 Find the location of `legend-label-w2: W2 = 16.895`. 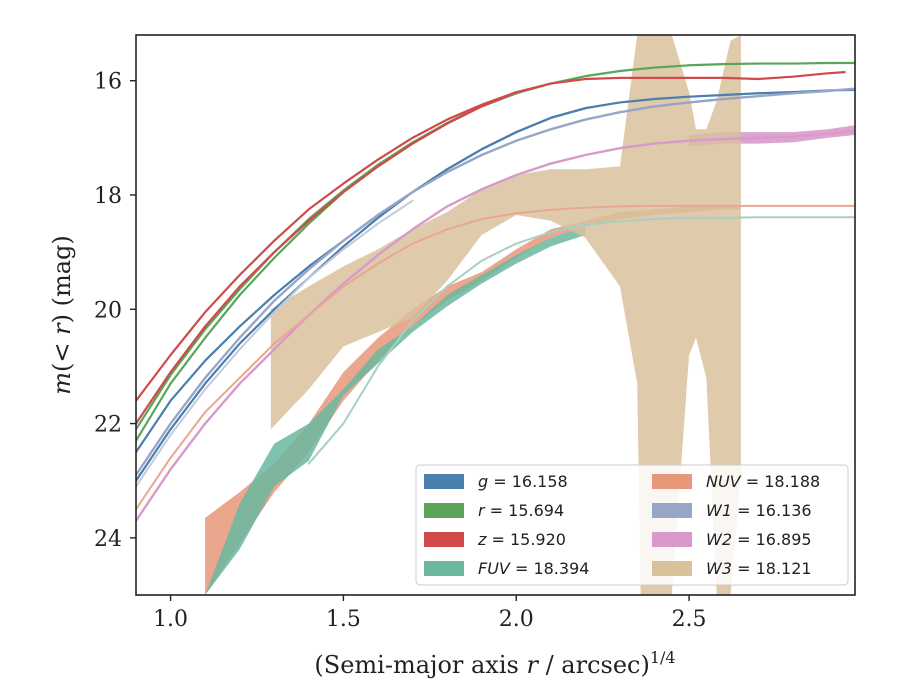

legend-label-w2: W2 = 16.895 is located at coordinates (759, 539).